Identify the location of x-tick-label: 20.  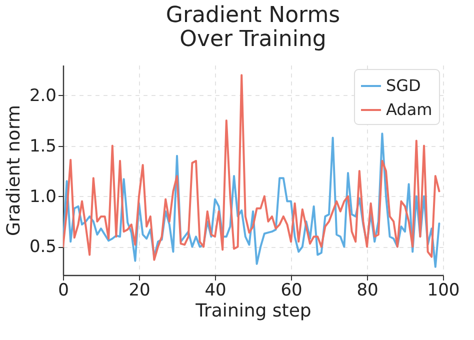
(139, 290).